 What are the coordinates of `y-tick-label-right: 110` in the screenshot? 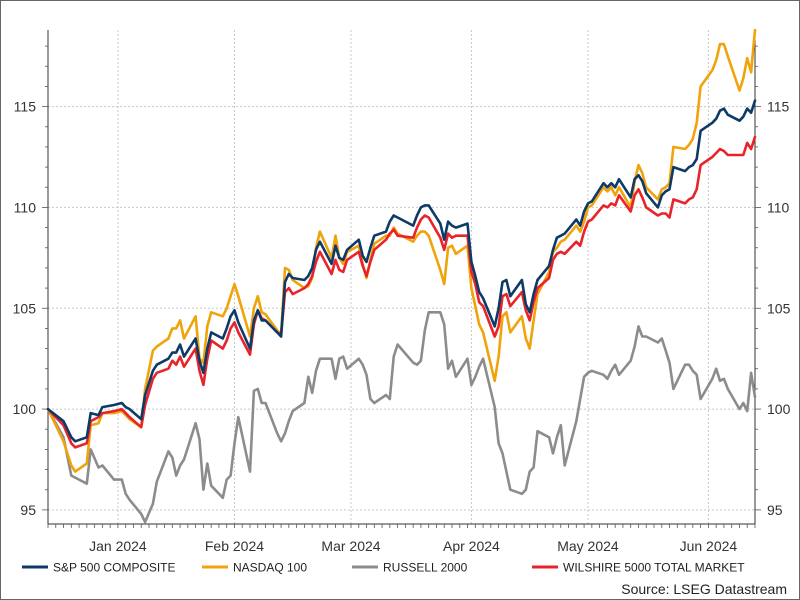 It's located at (778, 207).